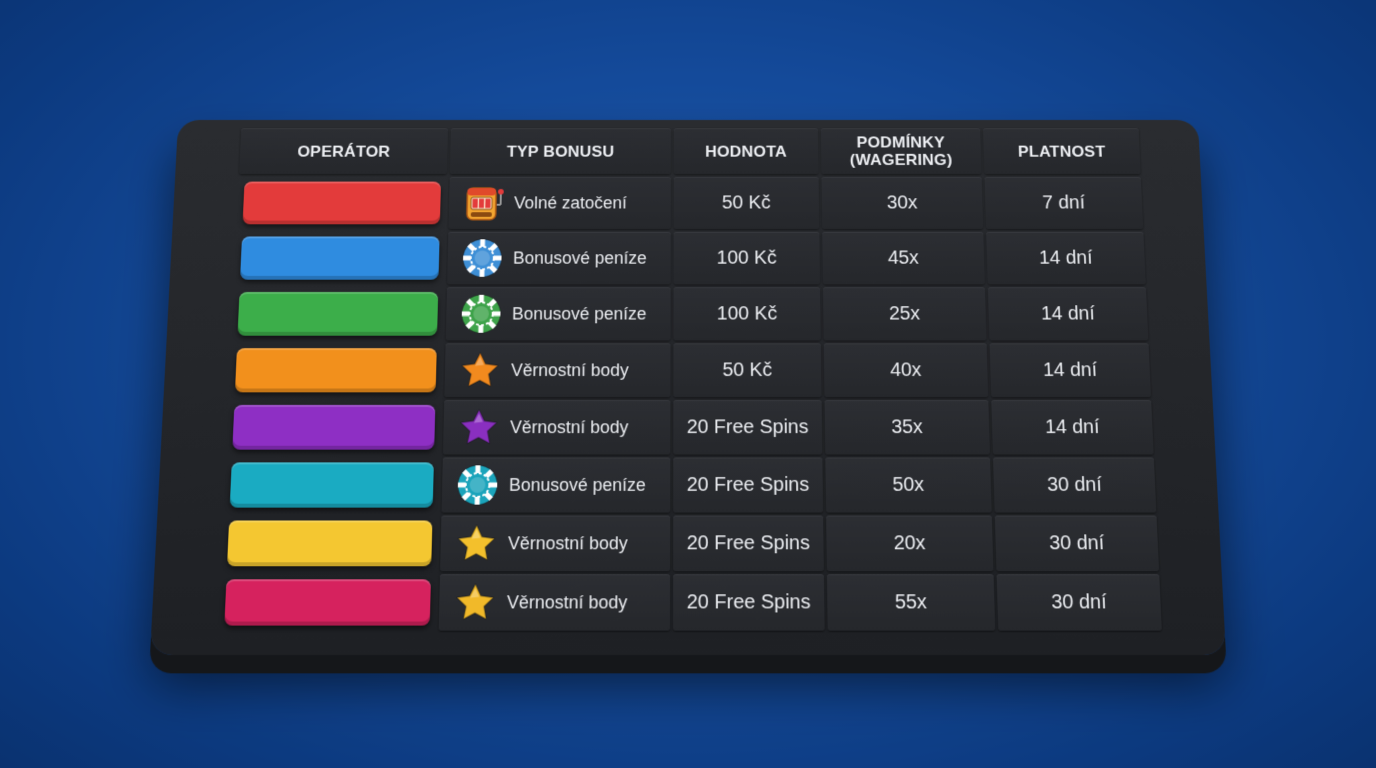 Image resolution: width=1376 pixels, height=768 pixels. Describe the element at coordinates (570, 202) in the screenshot. I see `bonus-type-label: Volné zatočení` at that location.